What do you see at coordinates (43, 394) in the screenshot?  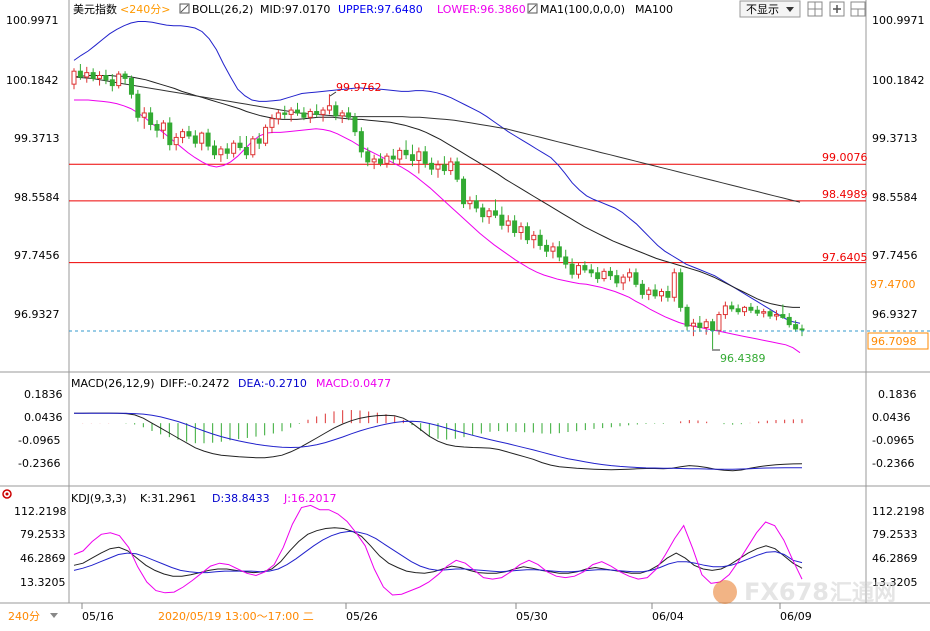 I see `macd-tick-left: 0.1836` at bounding box center [43, 394].